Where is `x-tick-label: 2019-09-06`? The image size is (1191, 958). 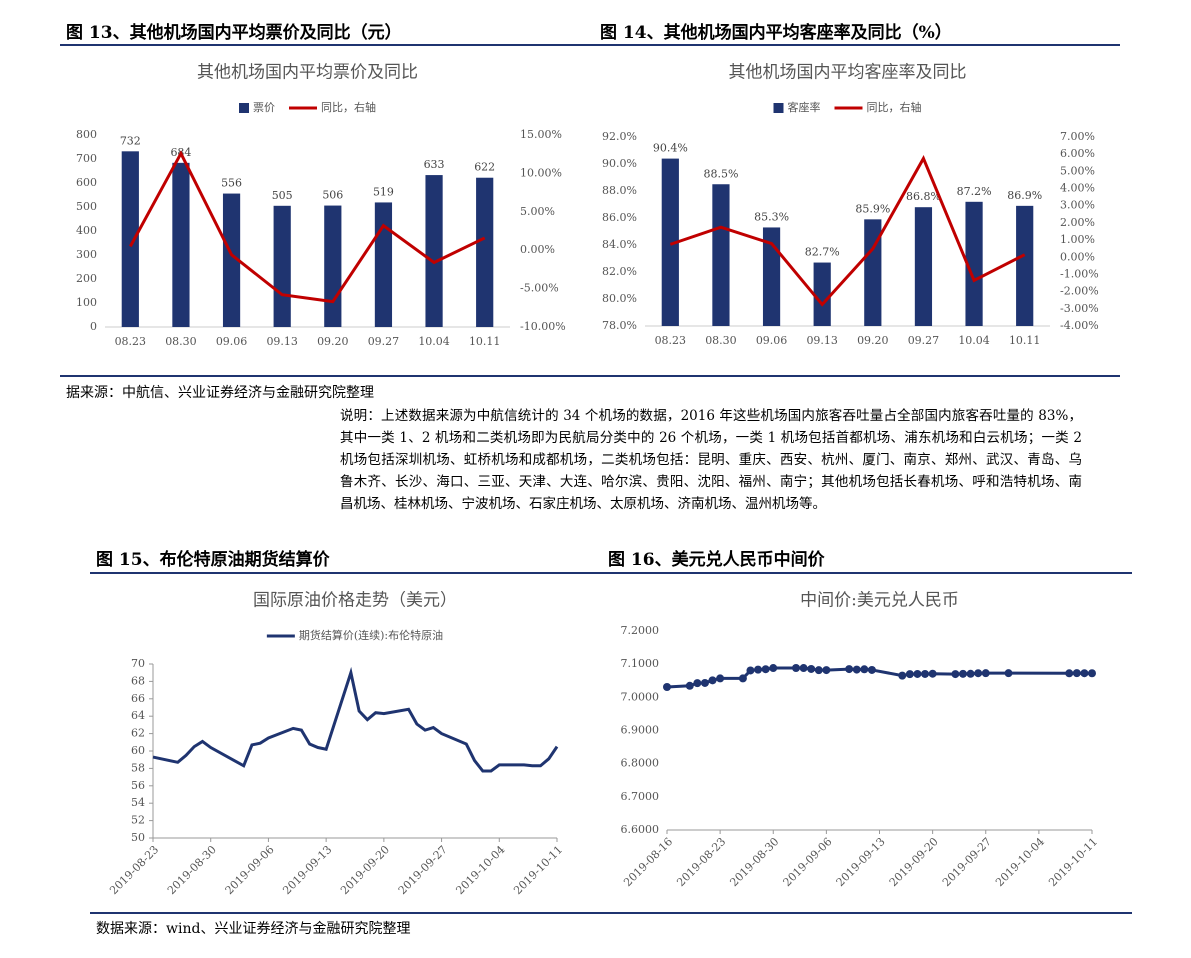 x-tick-label: 2019-09-06 is located at coordinates (250, 870).